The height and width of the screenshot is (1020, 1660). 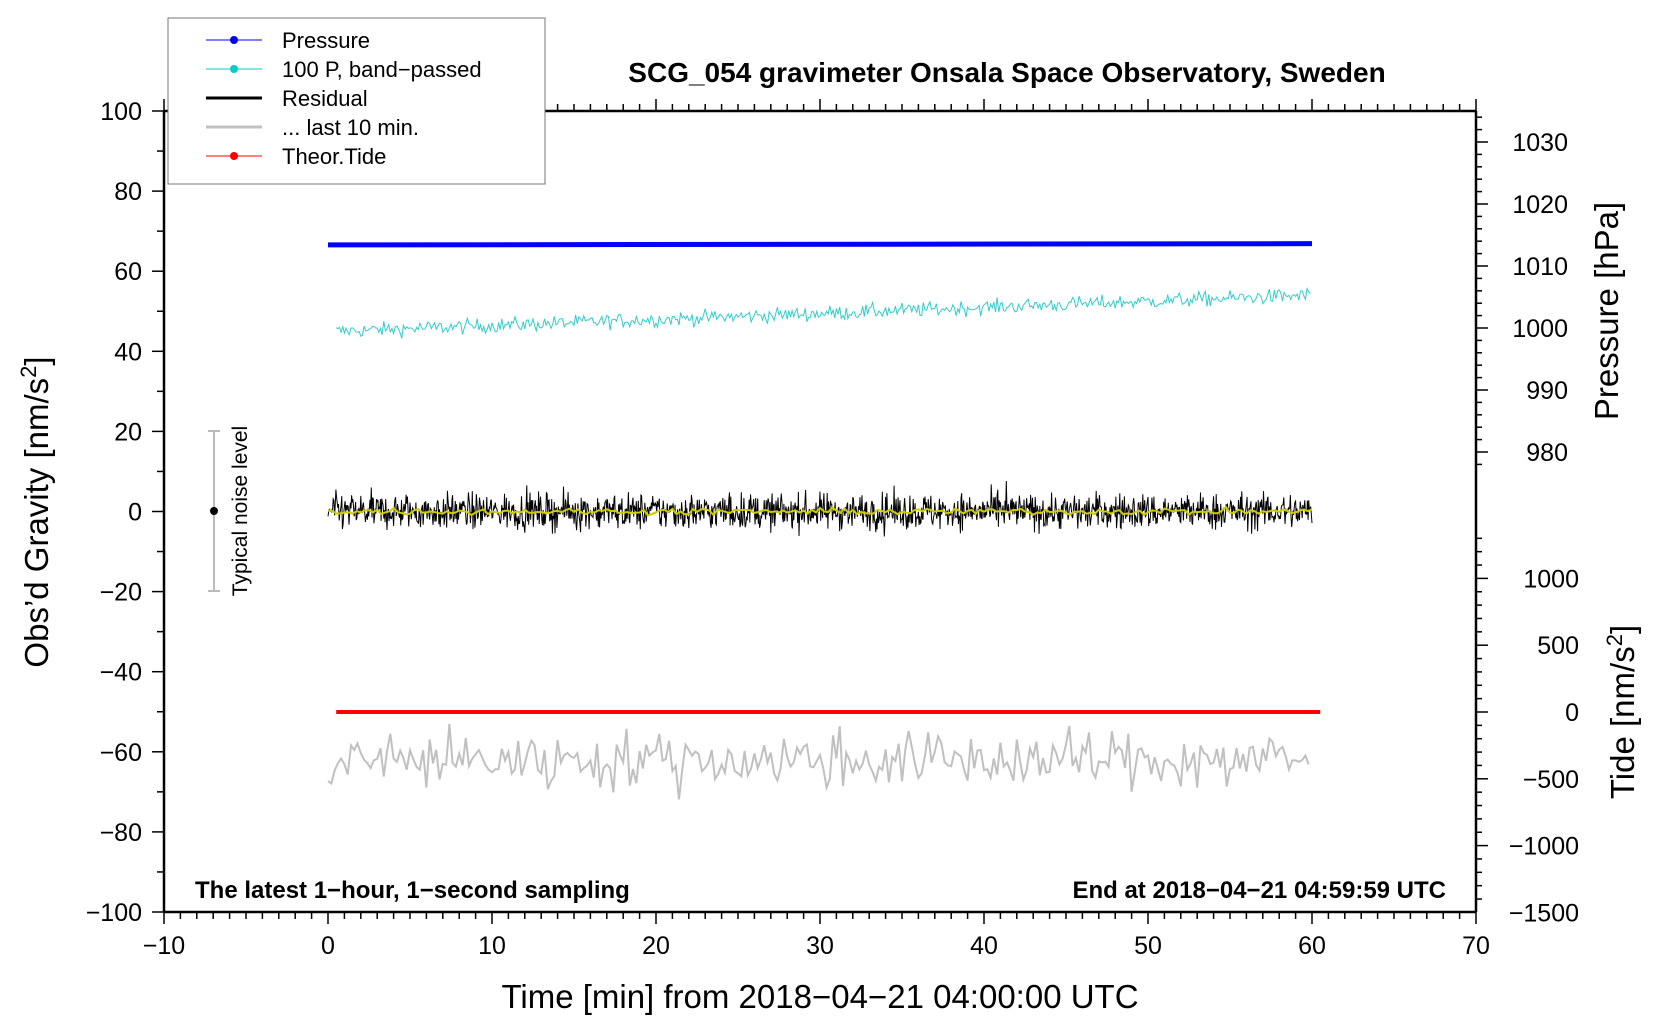 What do you see at coordinates (1312, 946) in the screenshot?
I see `x-tick-label: 60` at bounding box center [1312, 946].